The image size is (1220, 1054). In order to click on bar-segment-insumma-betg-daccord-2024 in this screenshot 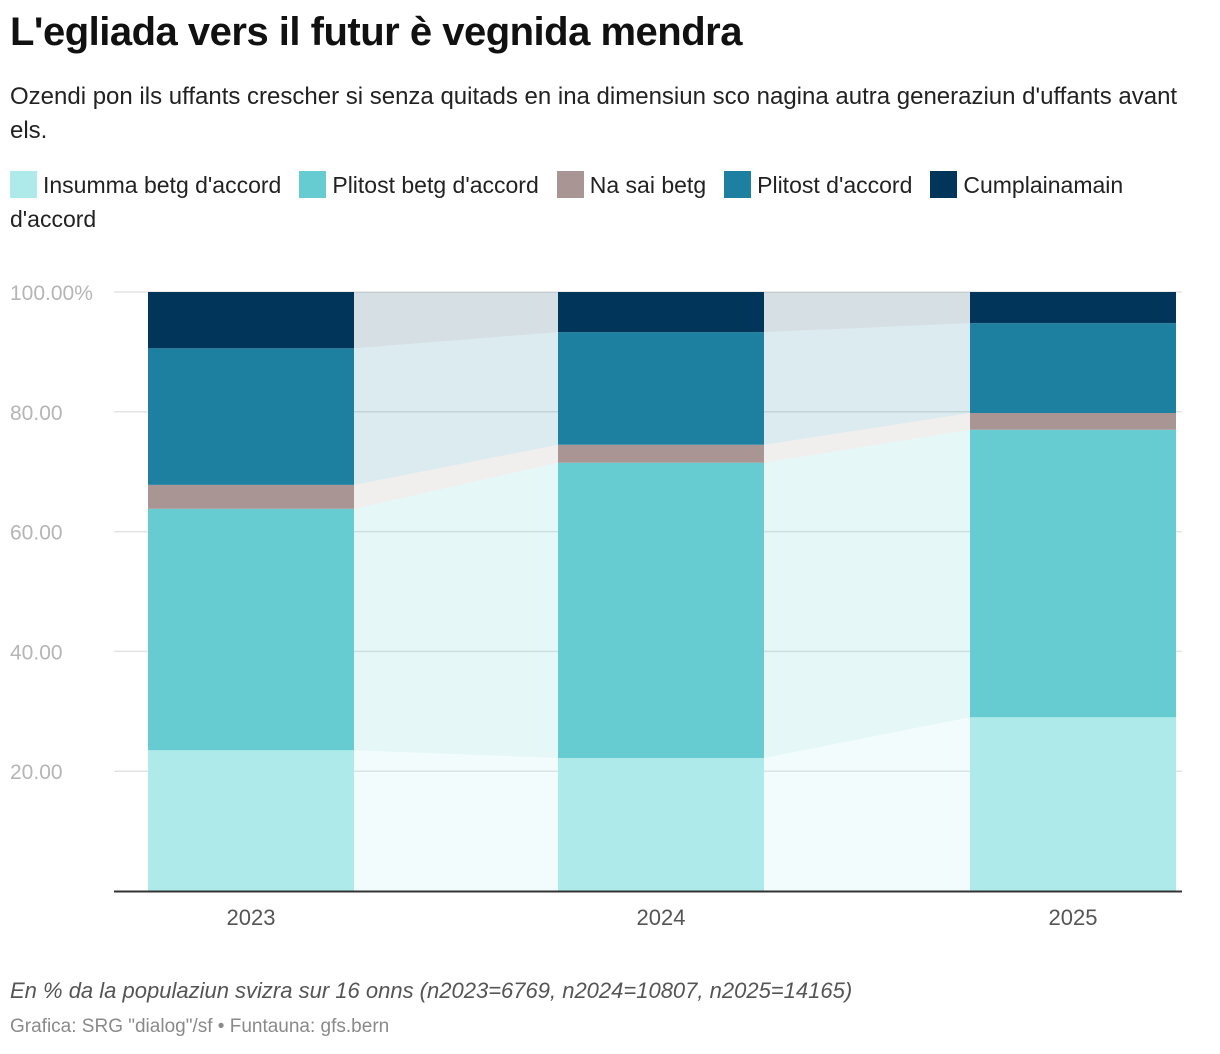, I will do `click(661, 824)`.